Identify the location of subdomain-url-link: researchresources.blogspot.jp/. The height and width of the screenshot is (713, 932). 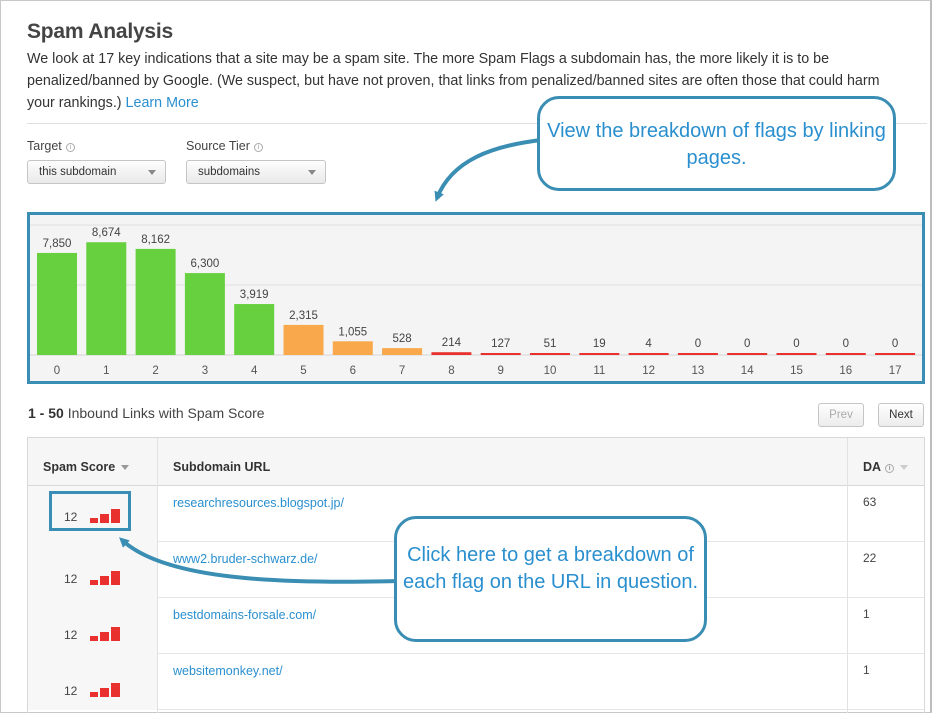
(258, 503).